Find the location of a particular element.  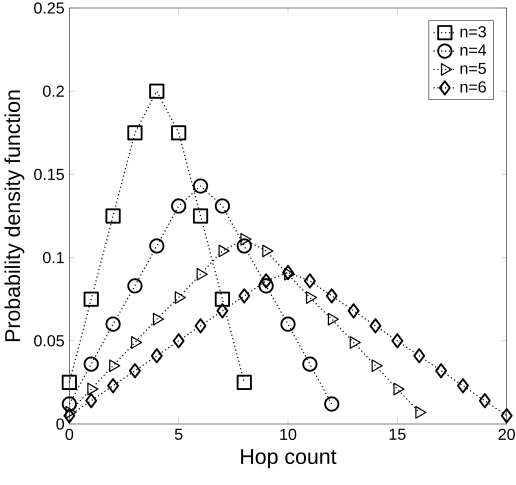

legend-label: n=3 is located at coordinates (473, 32).